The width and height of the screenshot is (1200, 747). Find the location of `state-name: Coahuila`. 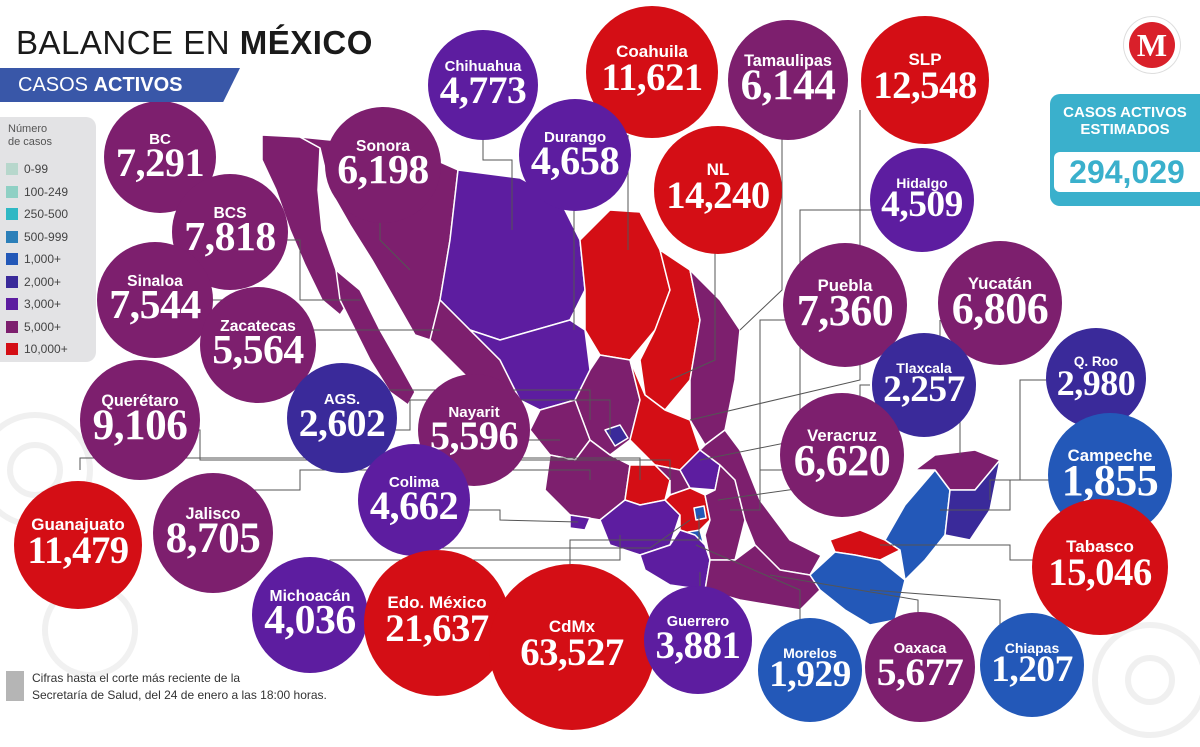

state-name: Coahuila is located at coordinates (652, 52).